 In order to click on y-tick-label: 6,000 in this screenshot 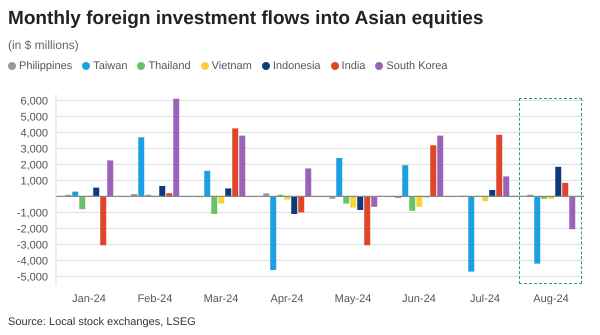, I will do `click(34, 101)`.